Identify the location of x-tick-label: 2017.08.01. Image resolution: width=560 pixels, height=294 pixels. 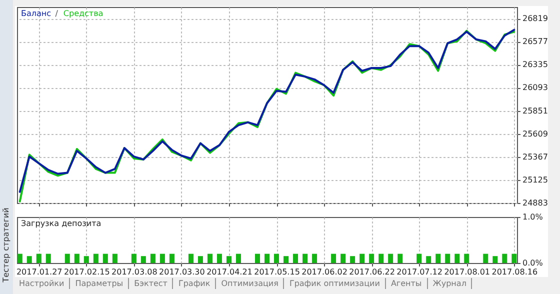
(467, 272).